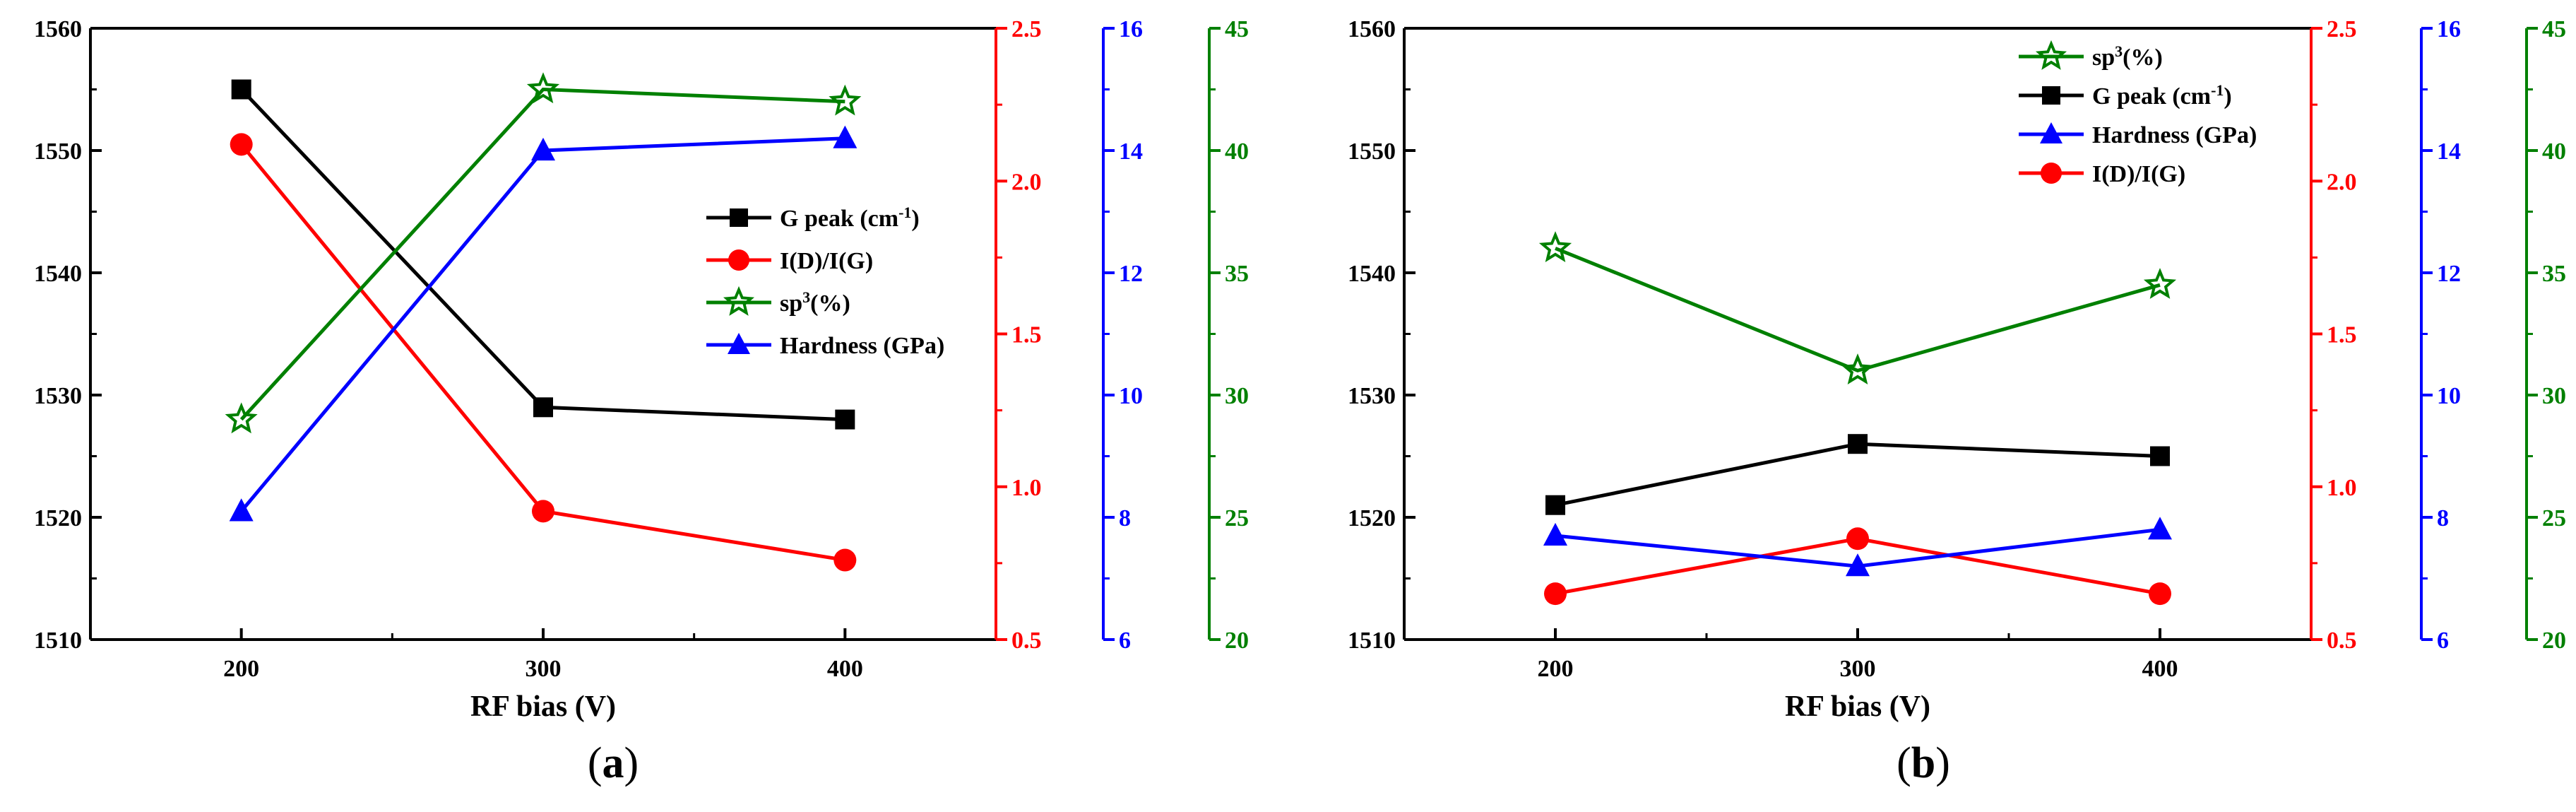 The height and width of the screenshot is (812, 2576). I want to click on legend-text: I(D)/I(G), so click(2138, 174).